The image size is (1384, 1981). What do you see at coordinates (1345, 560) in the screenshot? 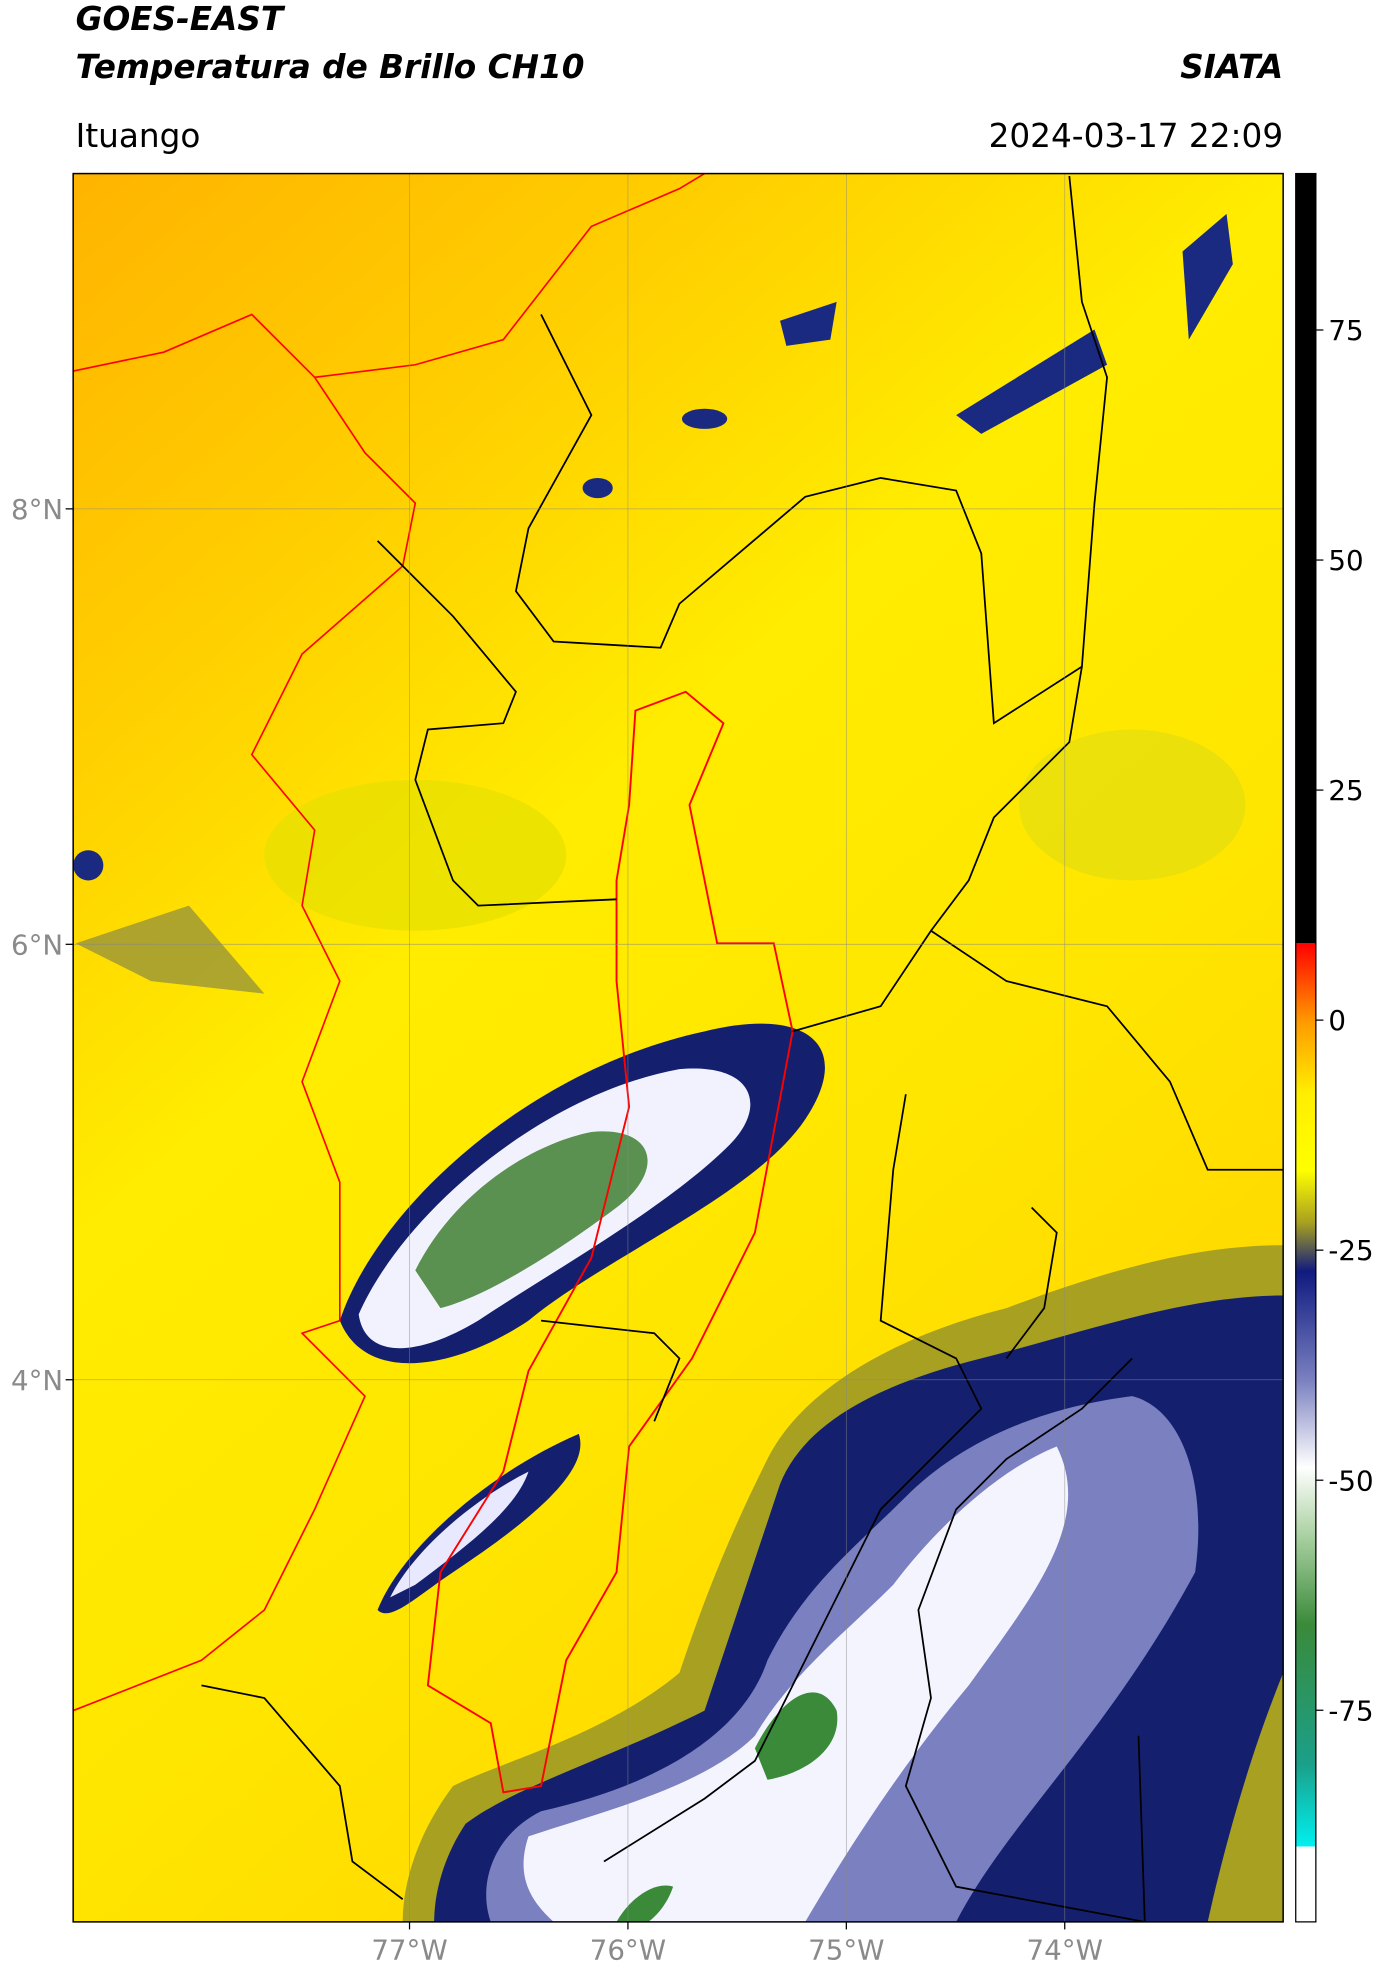
I see `colorbar-tick-label: 50` at bounding box center [1345, 560].